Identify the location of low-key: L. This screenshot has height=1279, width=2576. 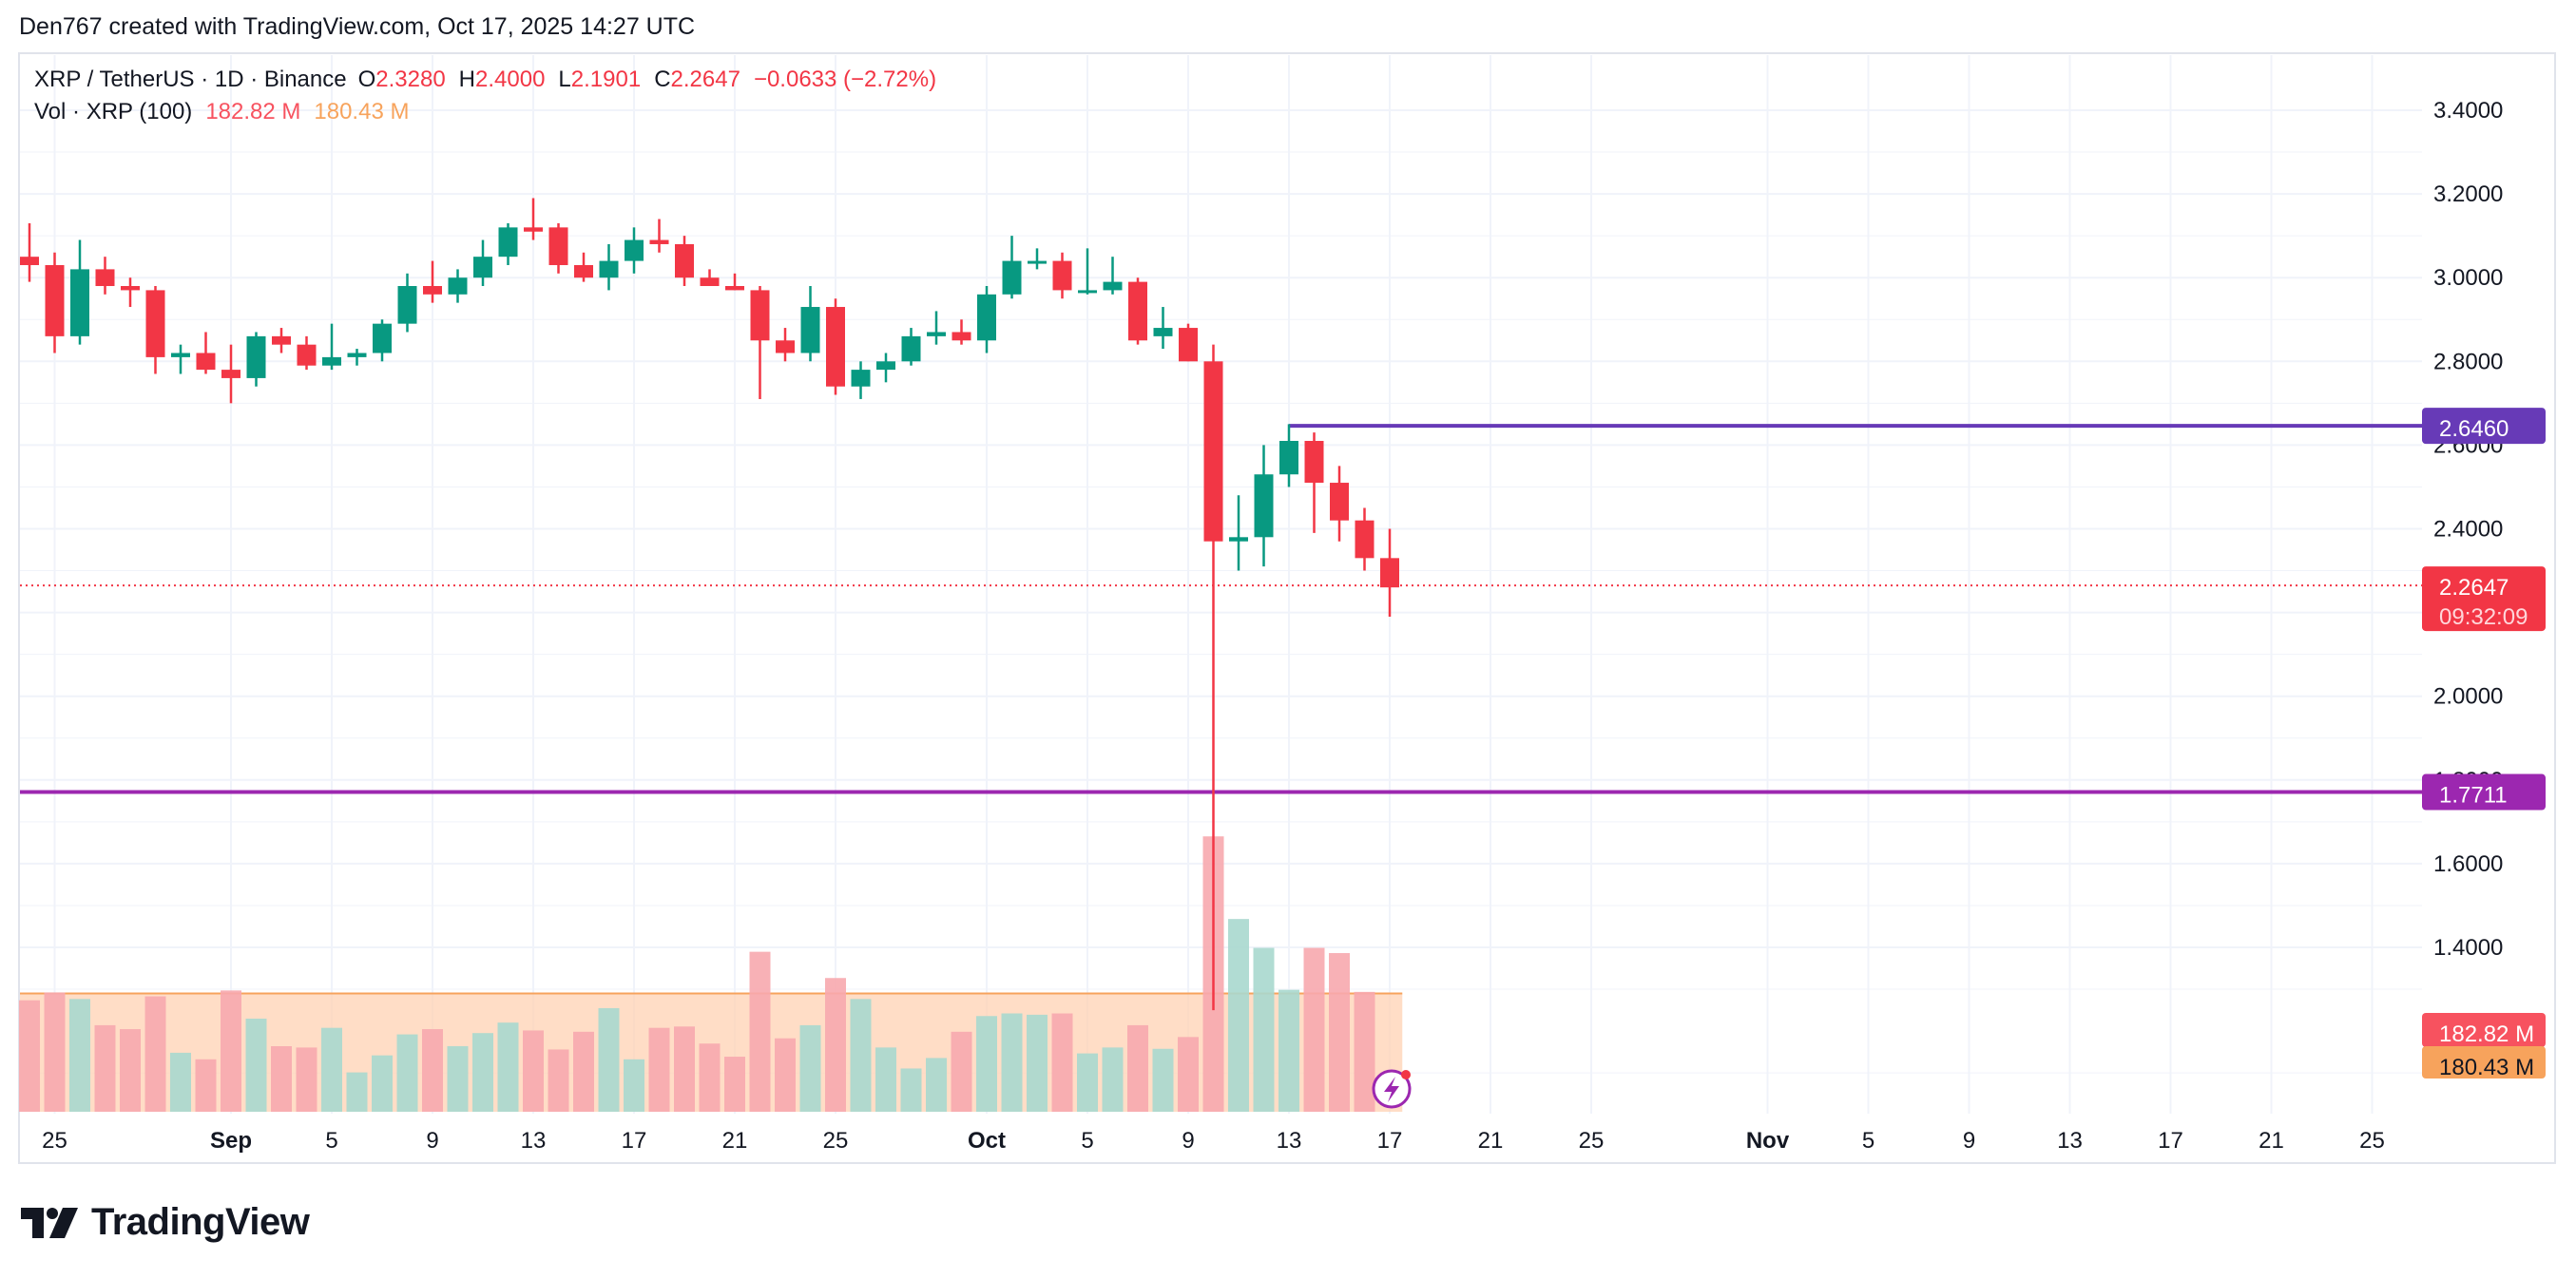
(565, 79).